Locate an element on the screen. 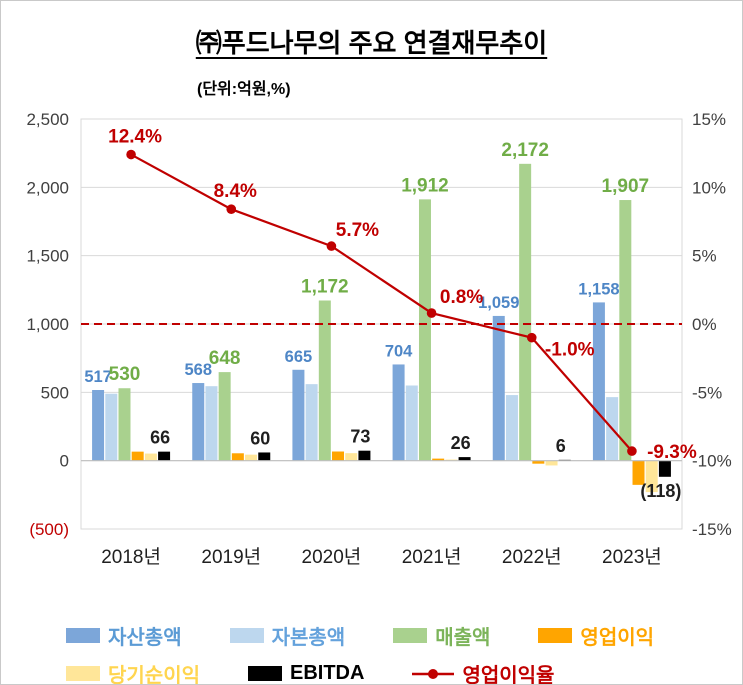 This screenshot has height=685, width=743. legend-label: 매출액 is located at coordinates (463, 638).